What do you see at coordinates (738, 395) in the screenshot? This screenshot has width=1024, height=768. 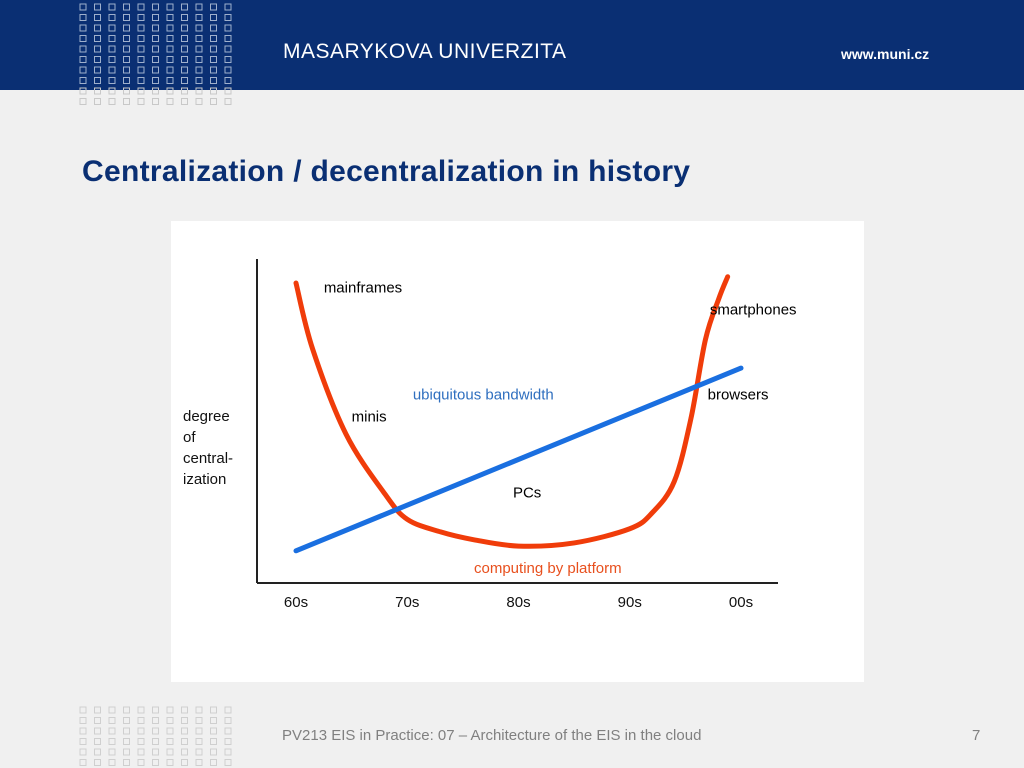 I see `chart-annotation: browsers` at bounding box center [738, 395].